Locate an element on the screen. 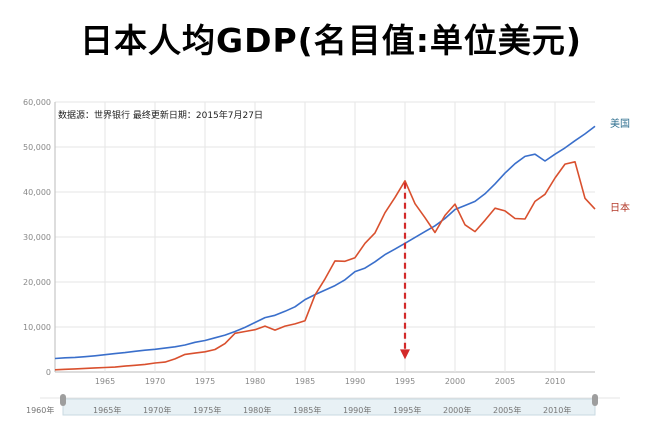 Image resolution: width=662 pixels, height=441 pixels. x-tick-label: 1990 is located at coordinates (355, 381).